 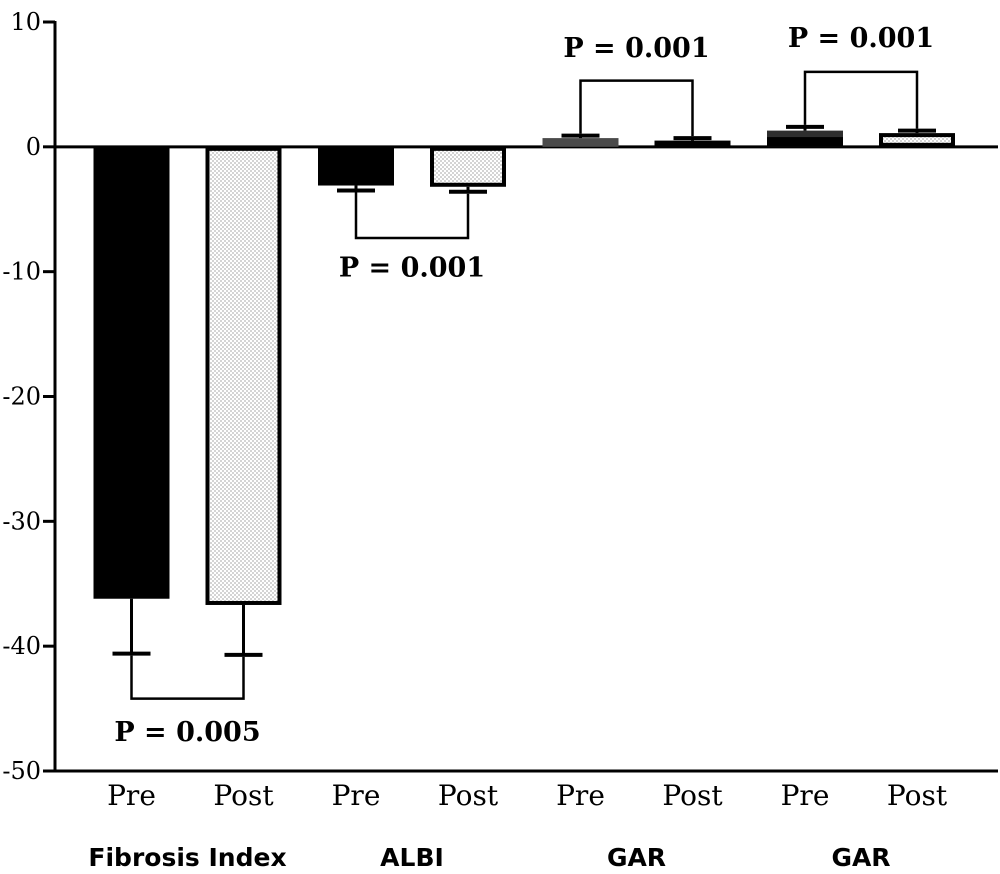 I want to click on y-tick-label: -50, so click(x=21, y=771).